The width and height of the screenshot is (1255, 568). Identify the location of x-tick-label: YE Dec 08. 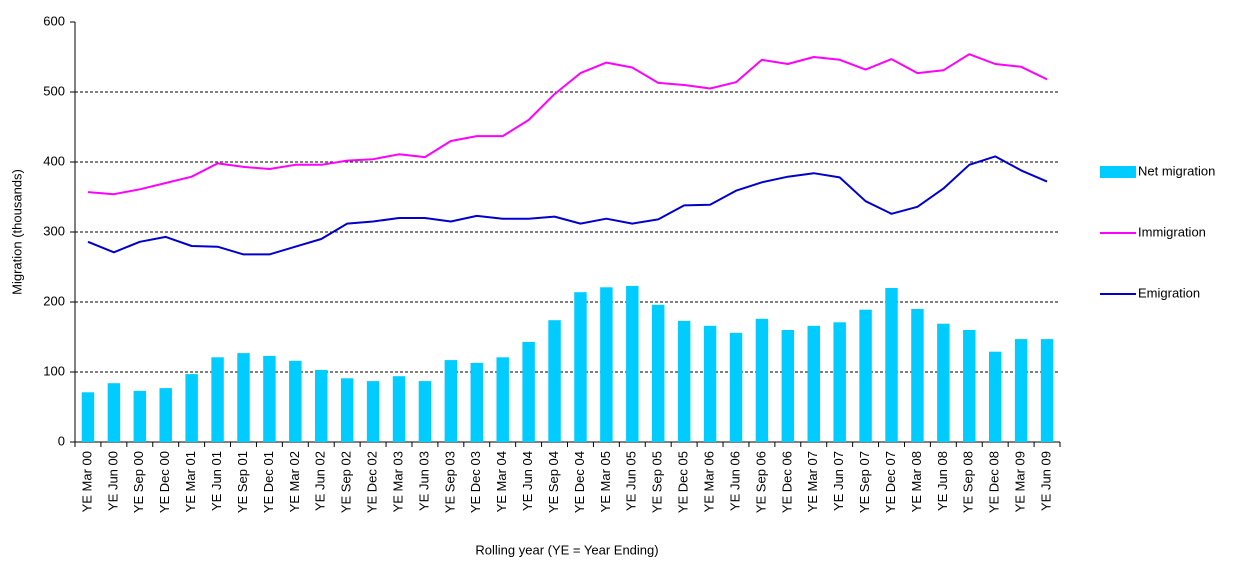
(994, 482).